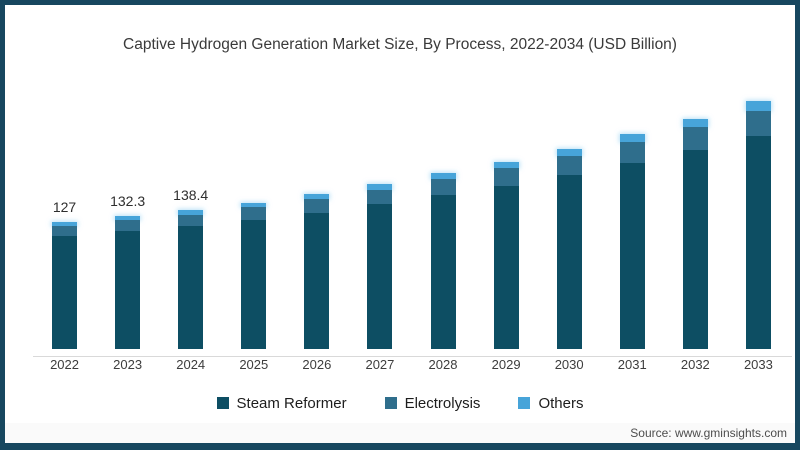 The height and width of the screenshot is (450, 800). What do you see at coordinates (400, 433) in the screenshot?
I see `source-bar: Source: www.gminsights.com` at bounding box center [400, 433].